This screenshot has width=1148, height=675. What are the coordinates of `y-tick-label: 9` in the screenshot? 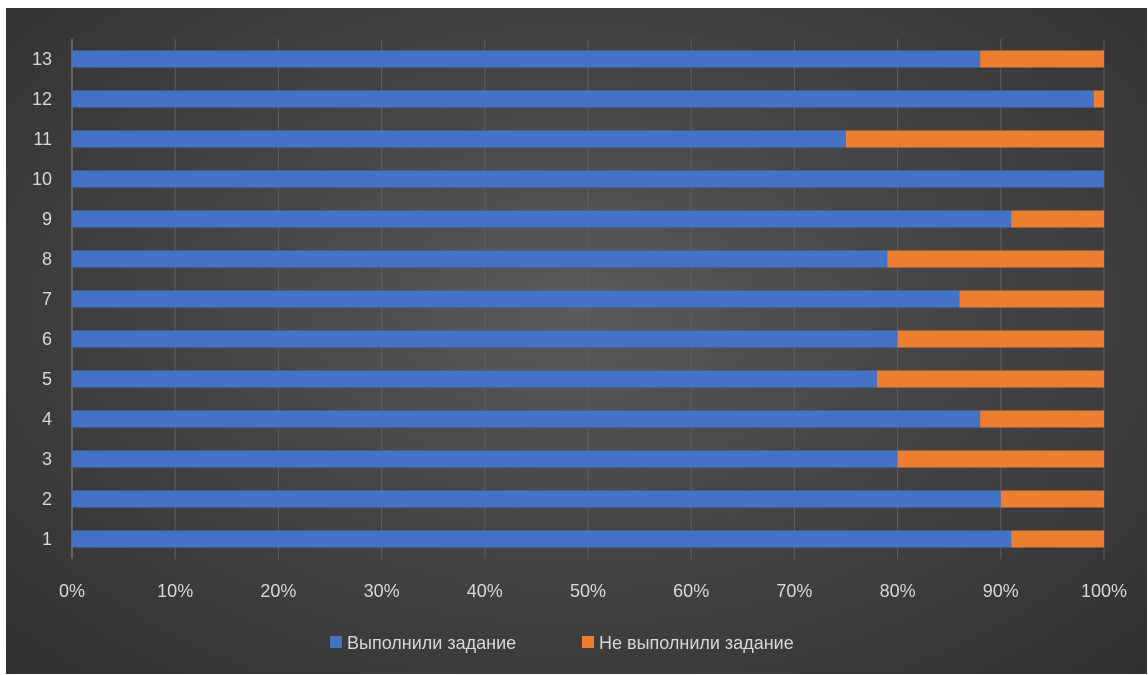 It's located at (47, 219).